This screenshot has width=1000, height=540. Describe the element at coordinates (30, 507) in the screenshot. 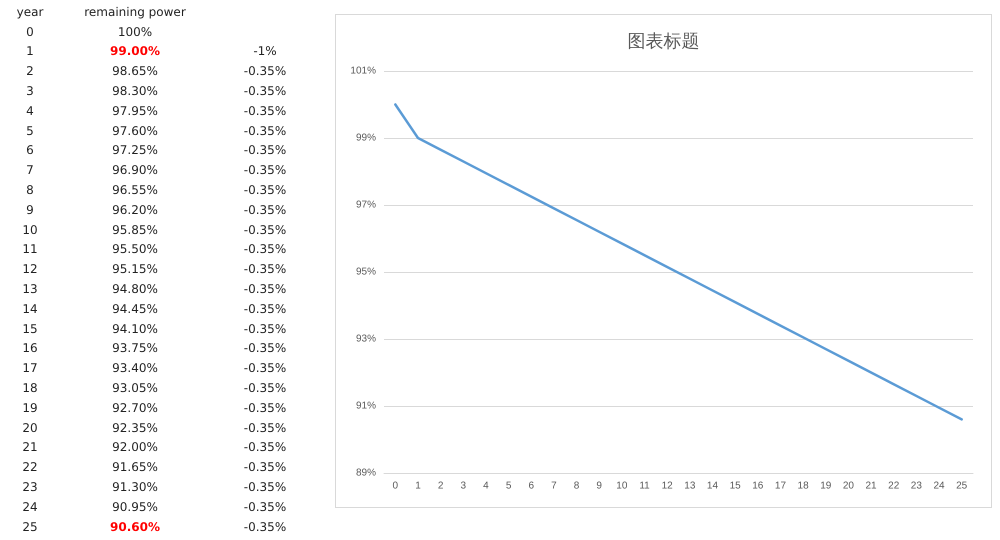

I see `category-label: 24` at that location.